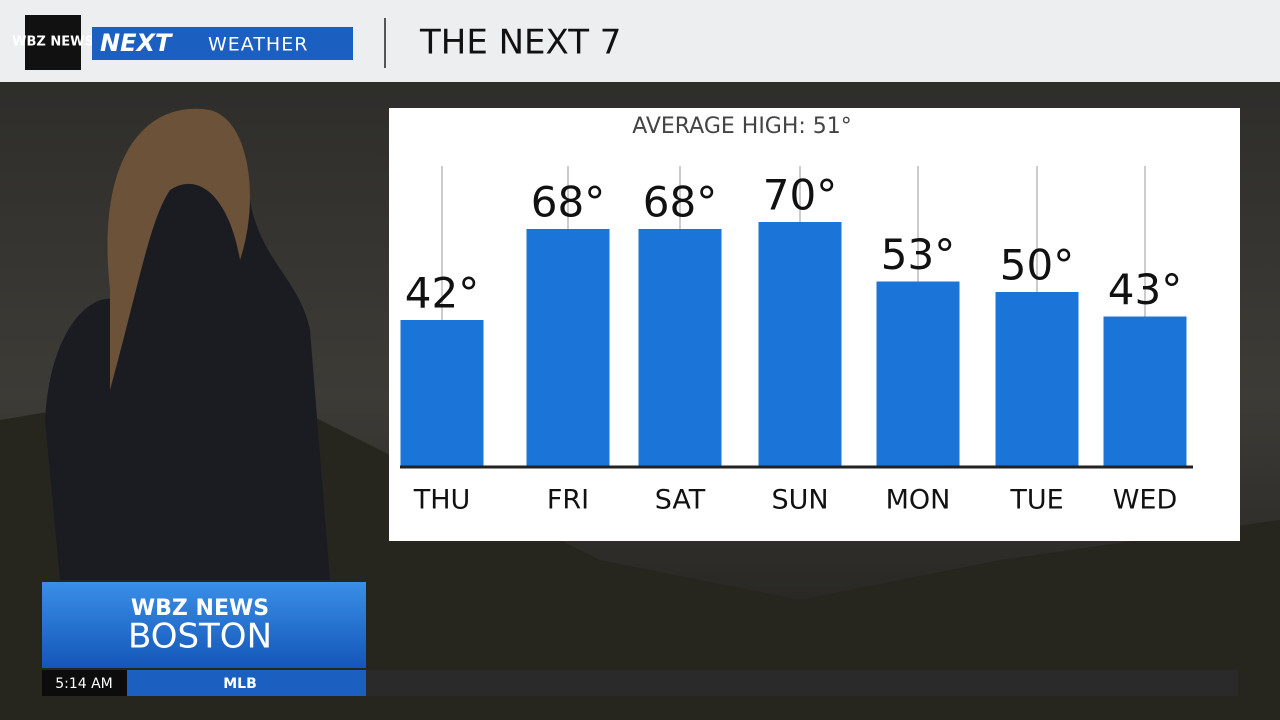  I want to click on value-label: 70°, so click(800, 195).